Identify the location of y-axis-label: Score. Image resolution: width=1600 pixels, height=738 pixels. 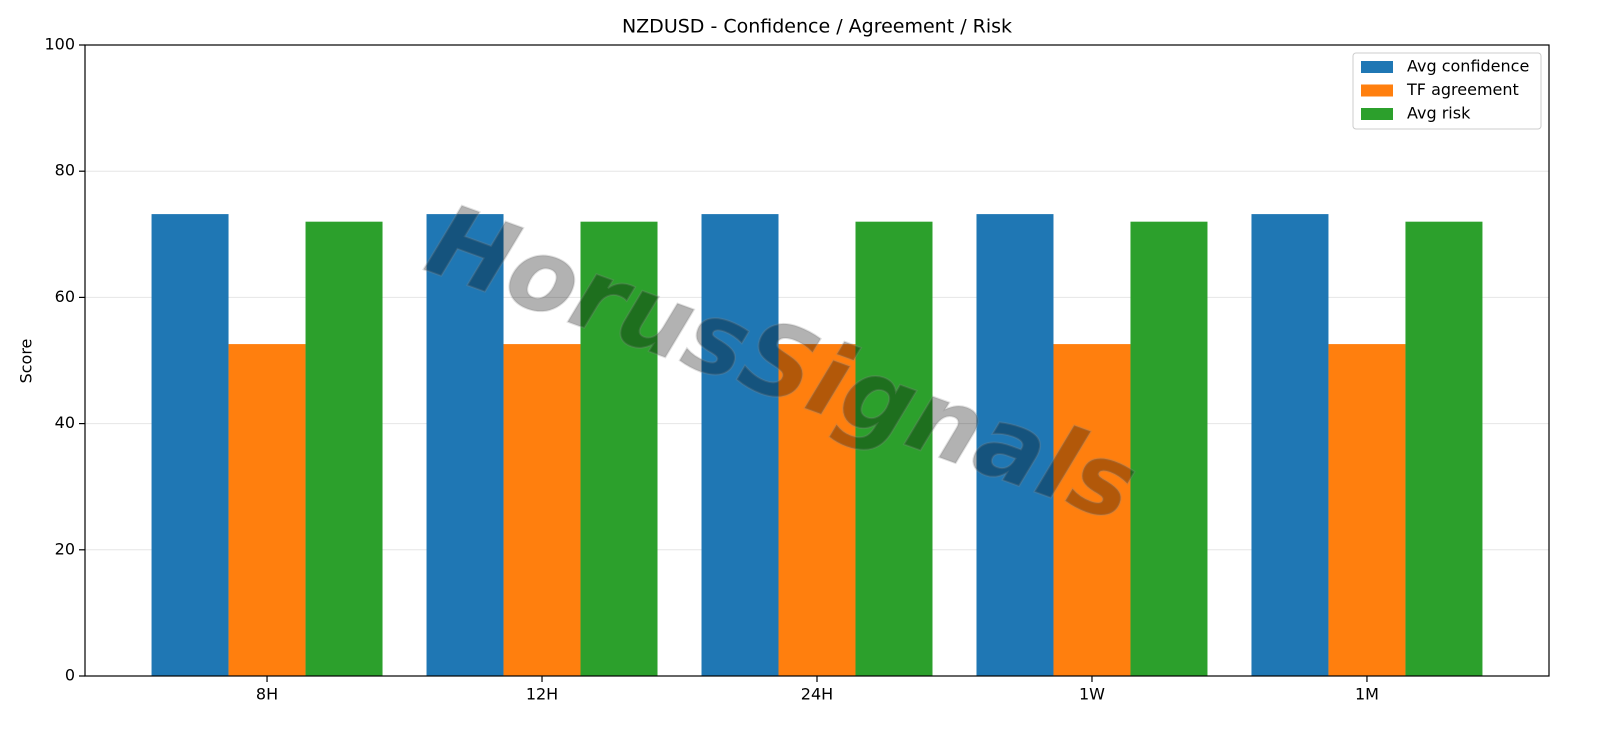
(26, 361).